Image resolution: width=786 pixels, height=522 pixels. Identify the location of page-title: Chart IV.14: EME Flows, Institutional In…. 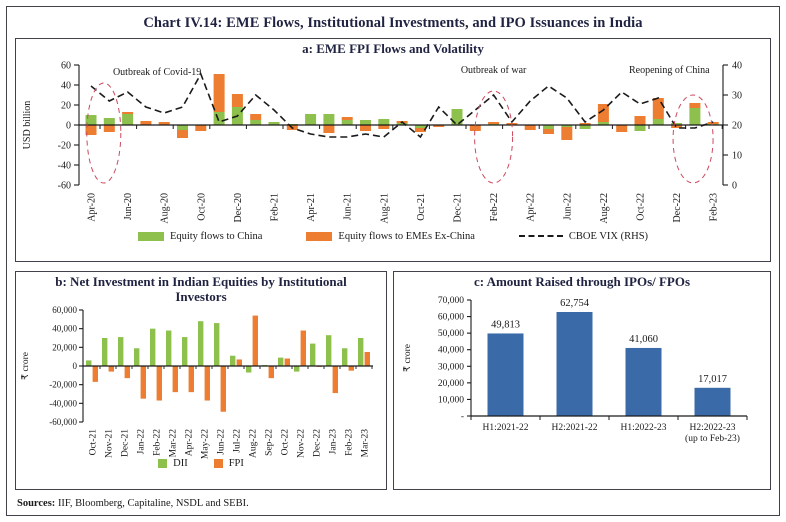
(393, 23).